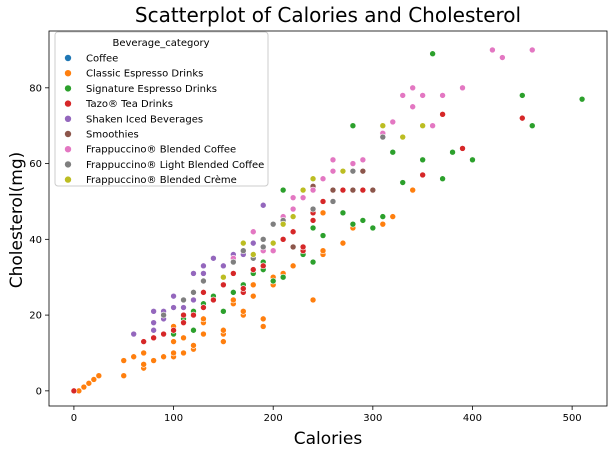 Image resolution: width=614 pixels, height=459 pixels. I want to click on legend-title: Beverage_category, so click(160, 43).